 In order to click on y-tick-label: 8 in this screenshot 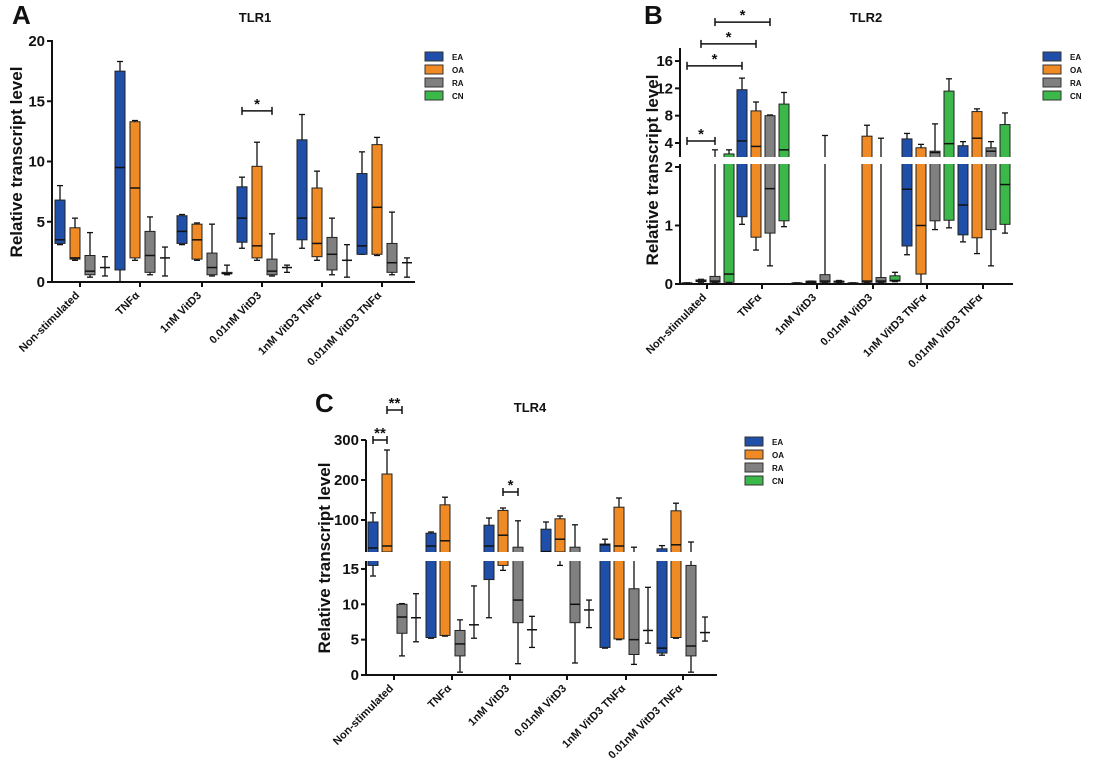, I will do `click(669, 116)`.